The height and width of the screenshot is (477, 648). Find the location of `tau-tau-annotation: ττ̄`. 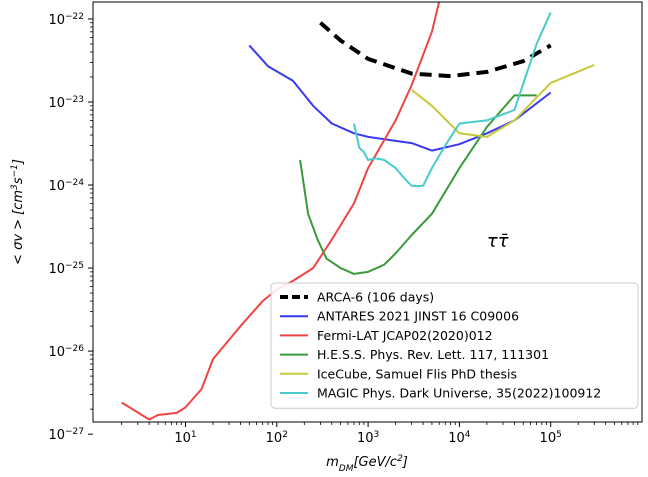

tau-tau-annotation: ττ̄ is located at coordinates (498, 241).